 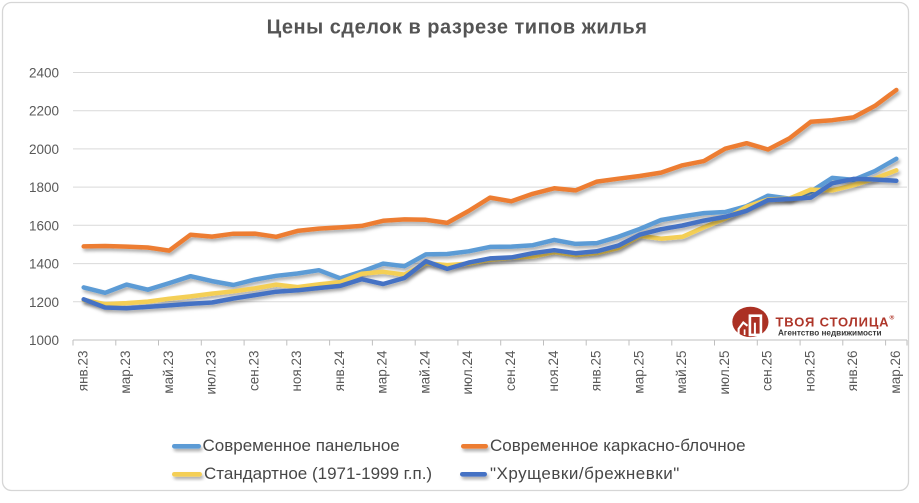 What do you see at coordinates (44, 111) in the screenshot?
I see `svg-text: 2200` at bounding box center [44, 111].